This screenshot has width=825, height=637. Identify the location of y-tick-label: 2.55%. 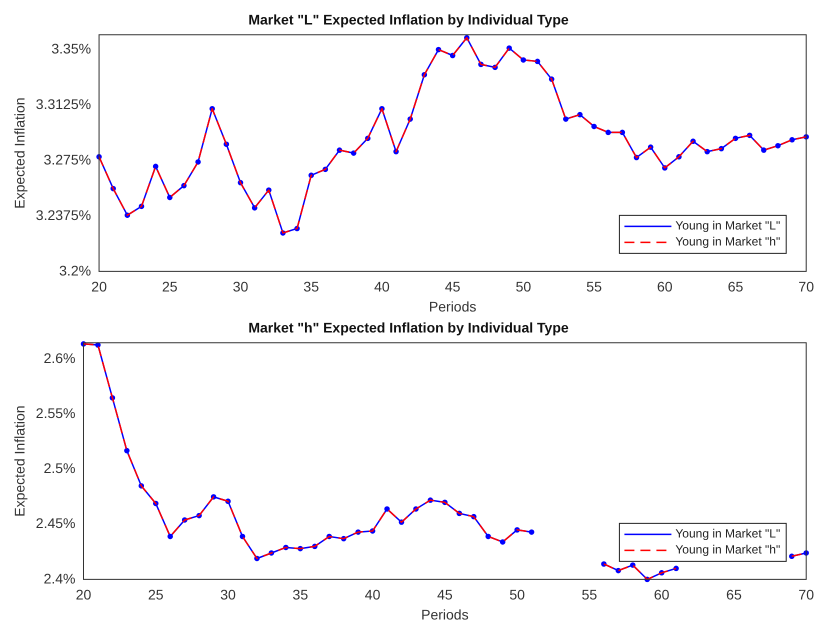
(56, 413).